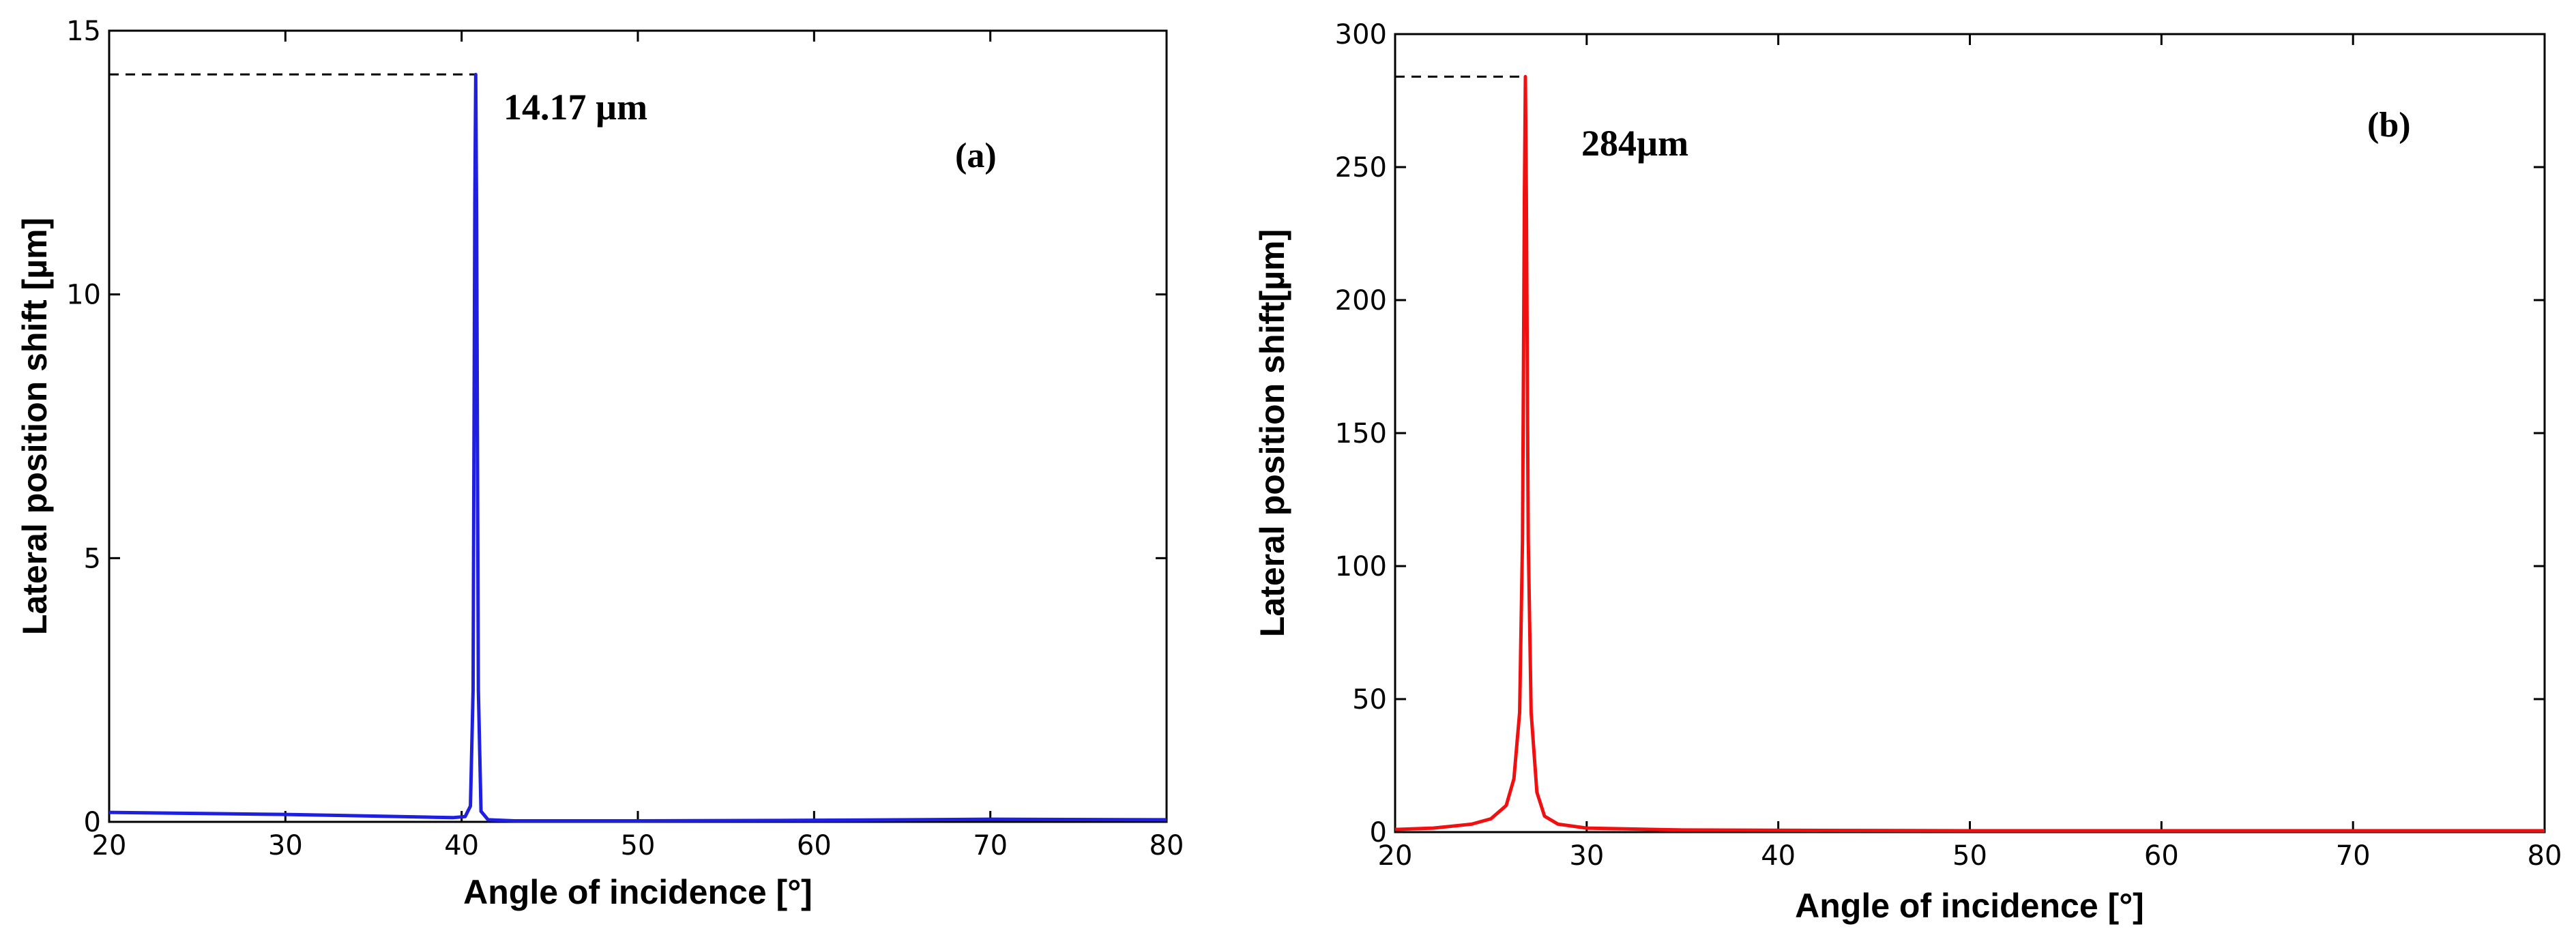 The image size is (2576, 946). Describe the element at coordinates (1361, 433) in the screenshot. I see `y-tick-label: 150` at that location.